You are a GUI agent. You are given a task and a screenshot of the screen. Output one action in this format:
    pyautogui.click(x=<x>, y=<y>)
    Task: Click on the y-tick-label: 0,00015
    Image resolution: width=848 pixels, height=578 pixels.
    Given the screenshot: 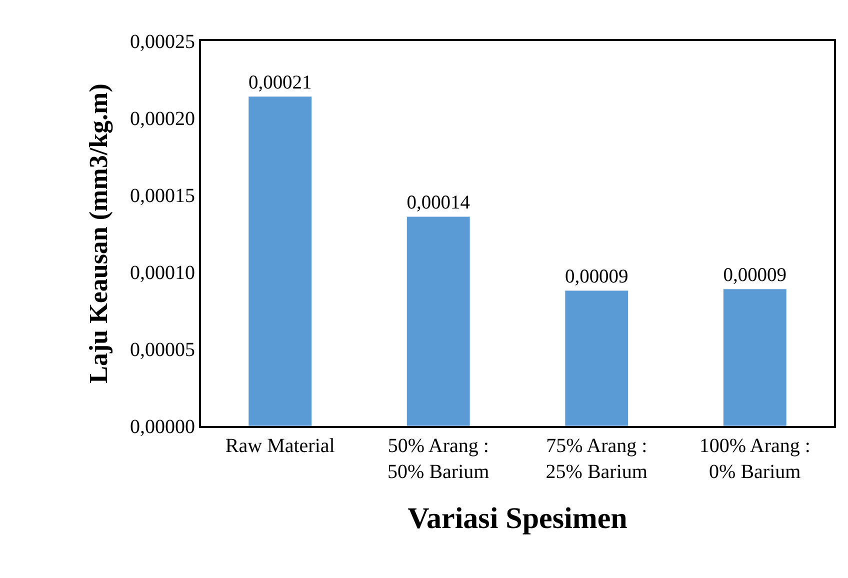 What is the action you would take?
    pyautogui.click(x=162, y=196)
    